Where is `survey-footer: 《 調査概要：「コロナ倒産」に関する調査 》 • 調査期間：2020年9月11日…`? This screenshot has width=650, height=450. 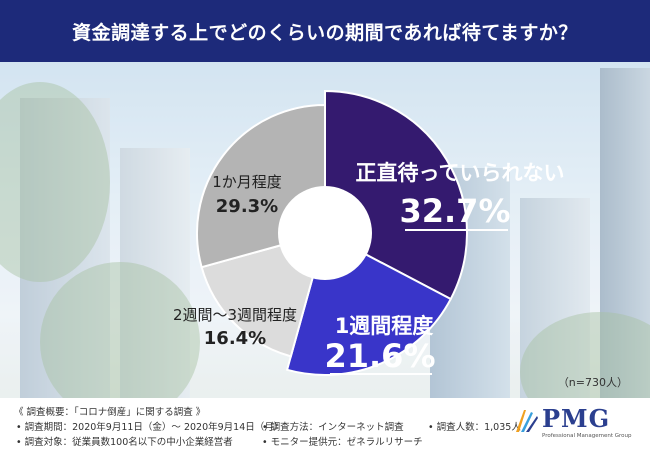 survey-footer: 《 調査概要：「コロナ倒産」に関する調査 》 • 調査期間：2020年9月11日… is located at coordinates (325, 424).